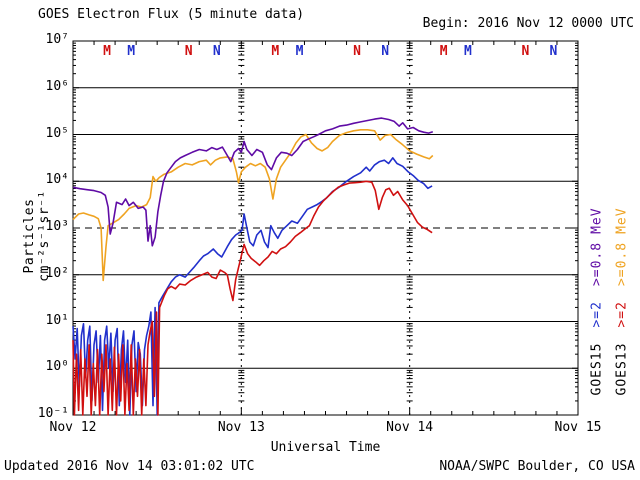  What do you see at coordinates (57, 367) in the screenshot?
I see `y-tick-label: 10⁰` at bounding box center [57, 367].